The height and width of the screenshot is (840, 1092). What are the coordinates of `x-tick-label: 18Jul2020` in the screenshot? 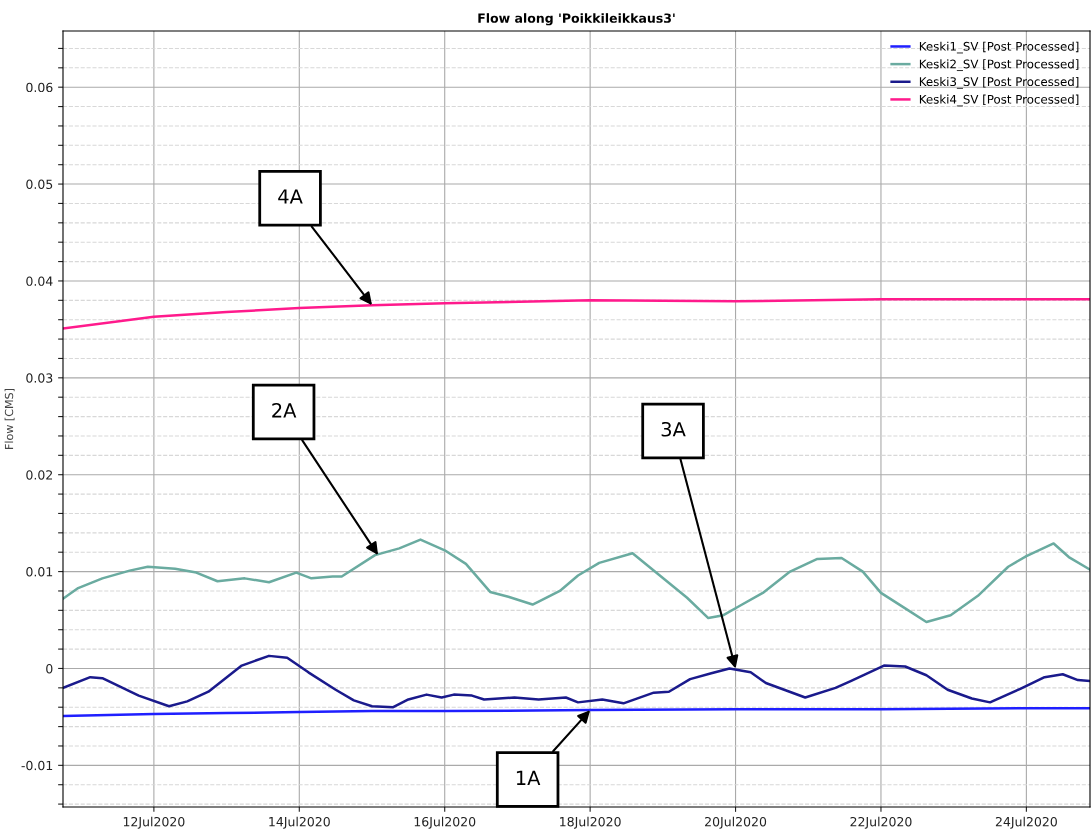 It's located at (590, 822).